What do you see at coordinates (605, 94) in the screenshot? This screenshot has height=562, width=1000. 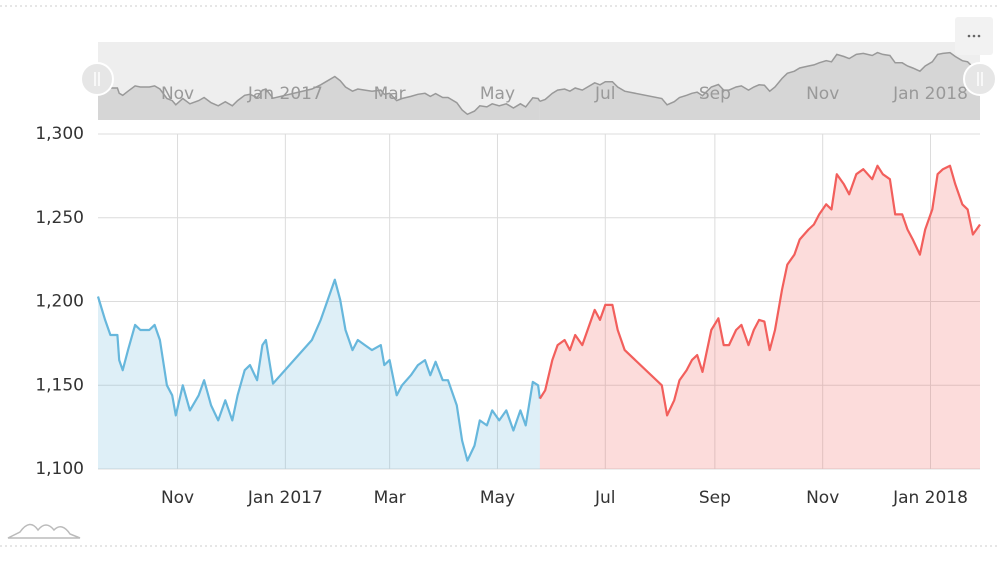 I see `scrollbar-tick-label: Jul` at bounding box center [605, 94].